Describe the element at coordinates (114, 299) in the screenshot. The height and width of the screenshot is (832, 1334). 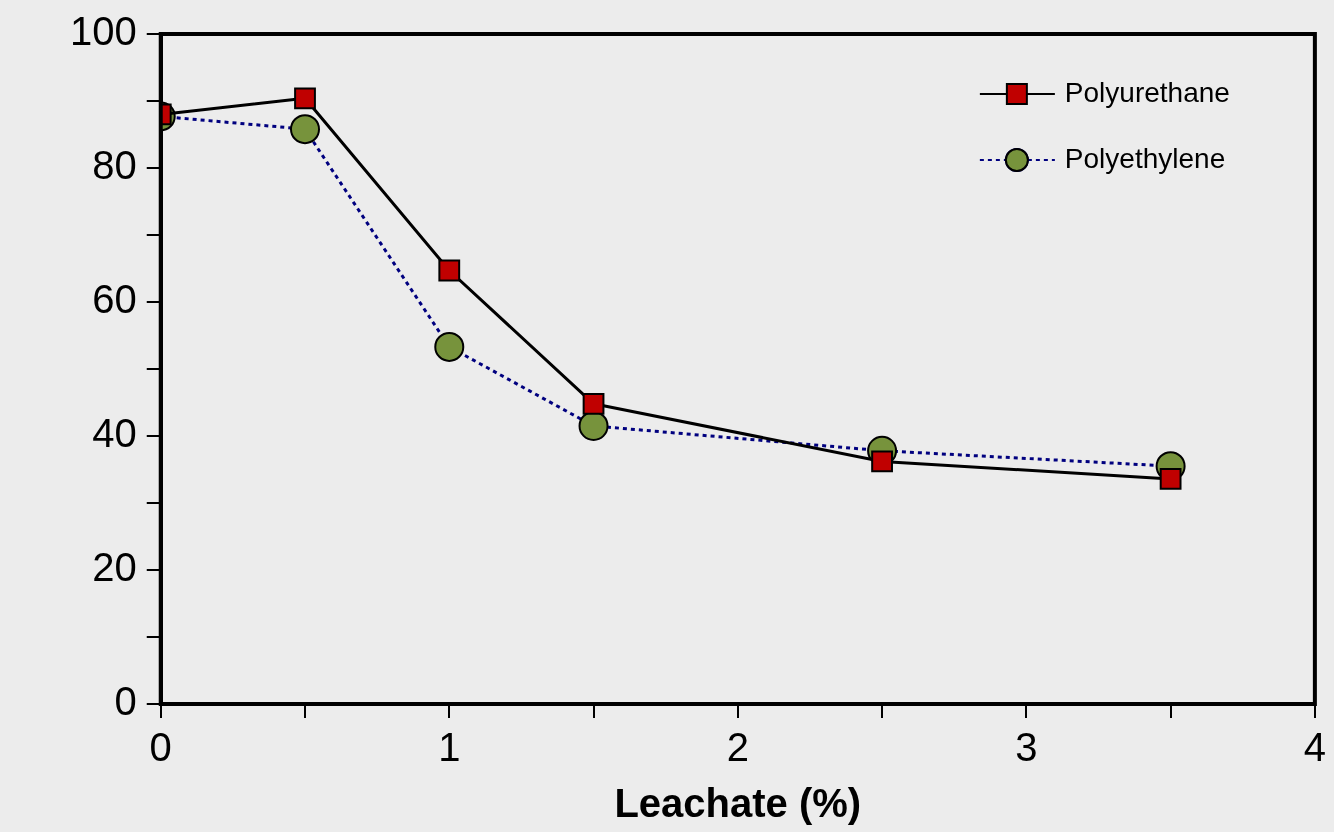
I see `y-tick-label: 60` at that location.